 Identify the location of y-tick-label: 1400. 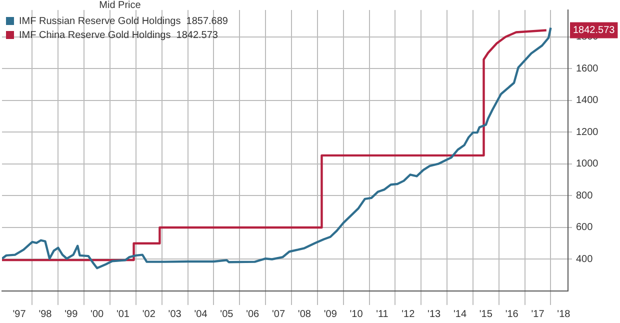
(587, 100).